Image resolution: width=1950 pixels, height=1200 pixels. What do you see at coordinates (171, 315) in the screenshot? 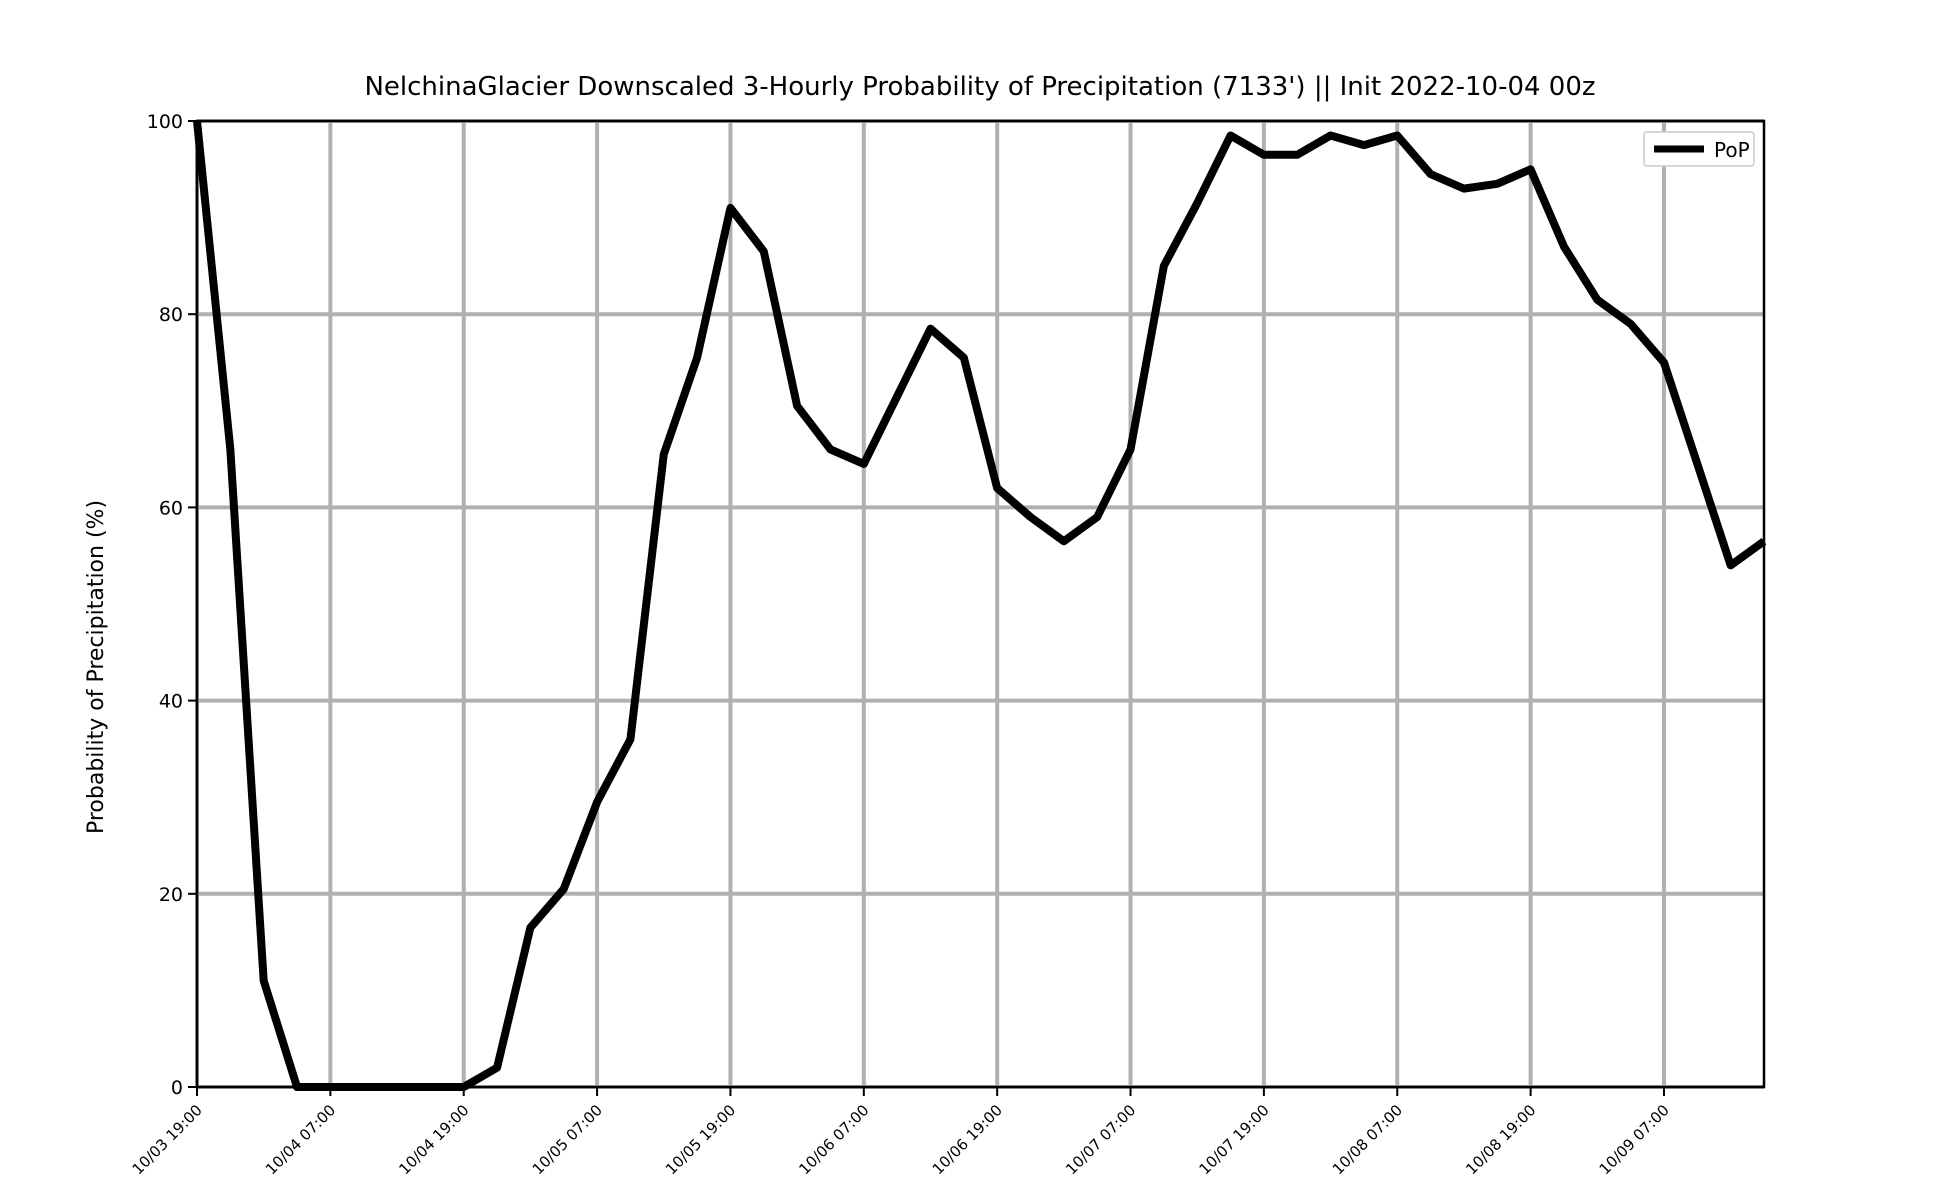
I see `y-tick-label: 80` at bounding box center [171, 315].